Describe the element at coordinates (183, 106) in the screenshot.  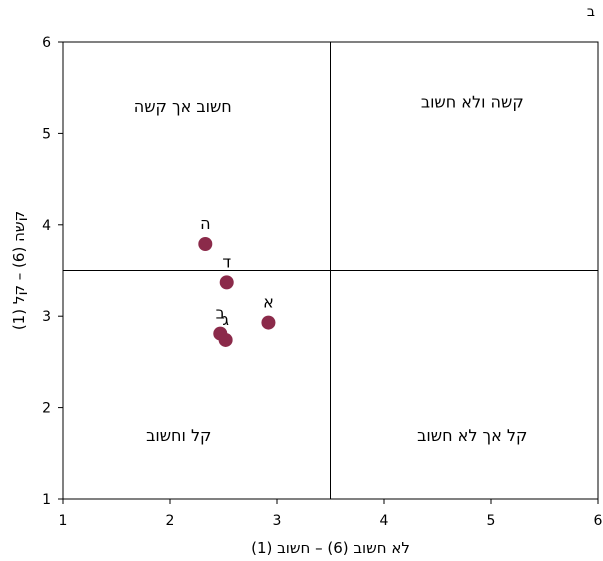
I see `quadrant-label-top-left: חשוב אך קשה` at that location.